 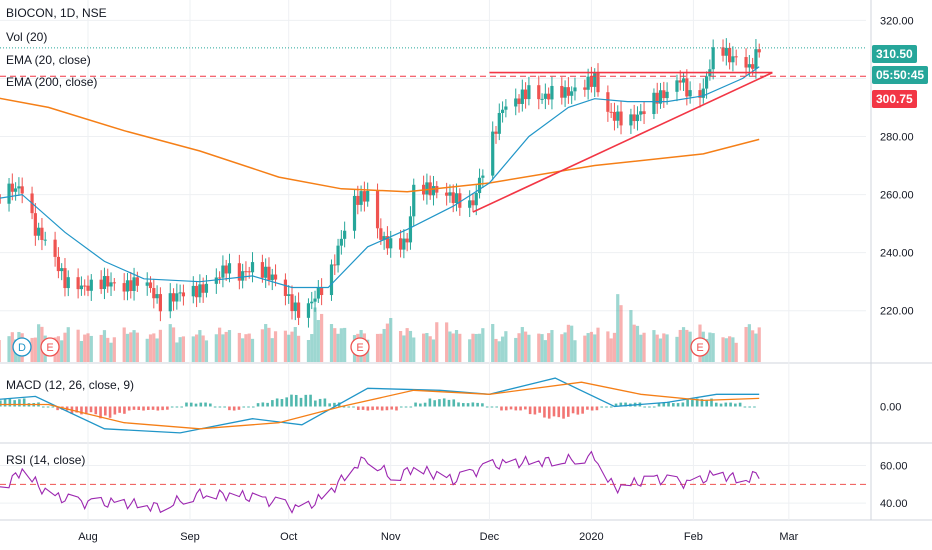 I want to click on macd-indicator-label: MACD (12, 26, close, 9), so click(x=70, y=385).